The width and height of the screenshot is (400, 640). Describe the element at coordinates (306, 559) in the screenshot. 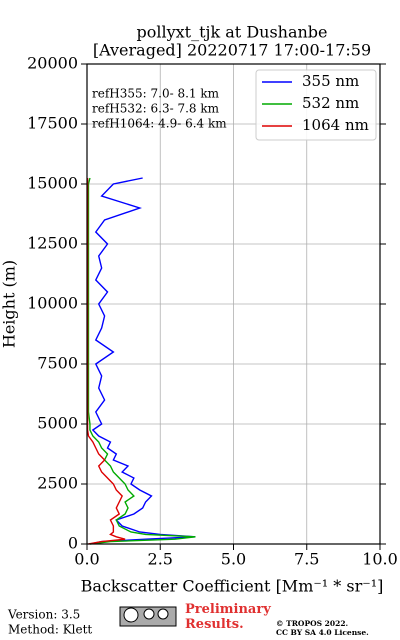

I see `x-tick-label: 7.5` at that location.